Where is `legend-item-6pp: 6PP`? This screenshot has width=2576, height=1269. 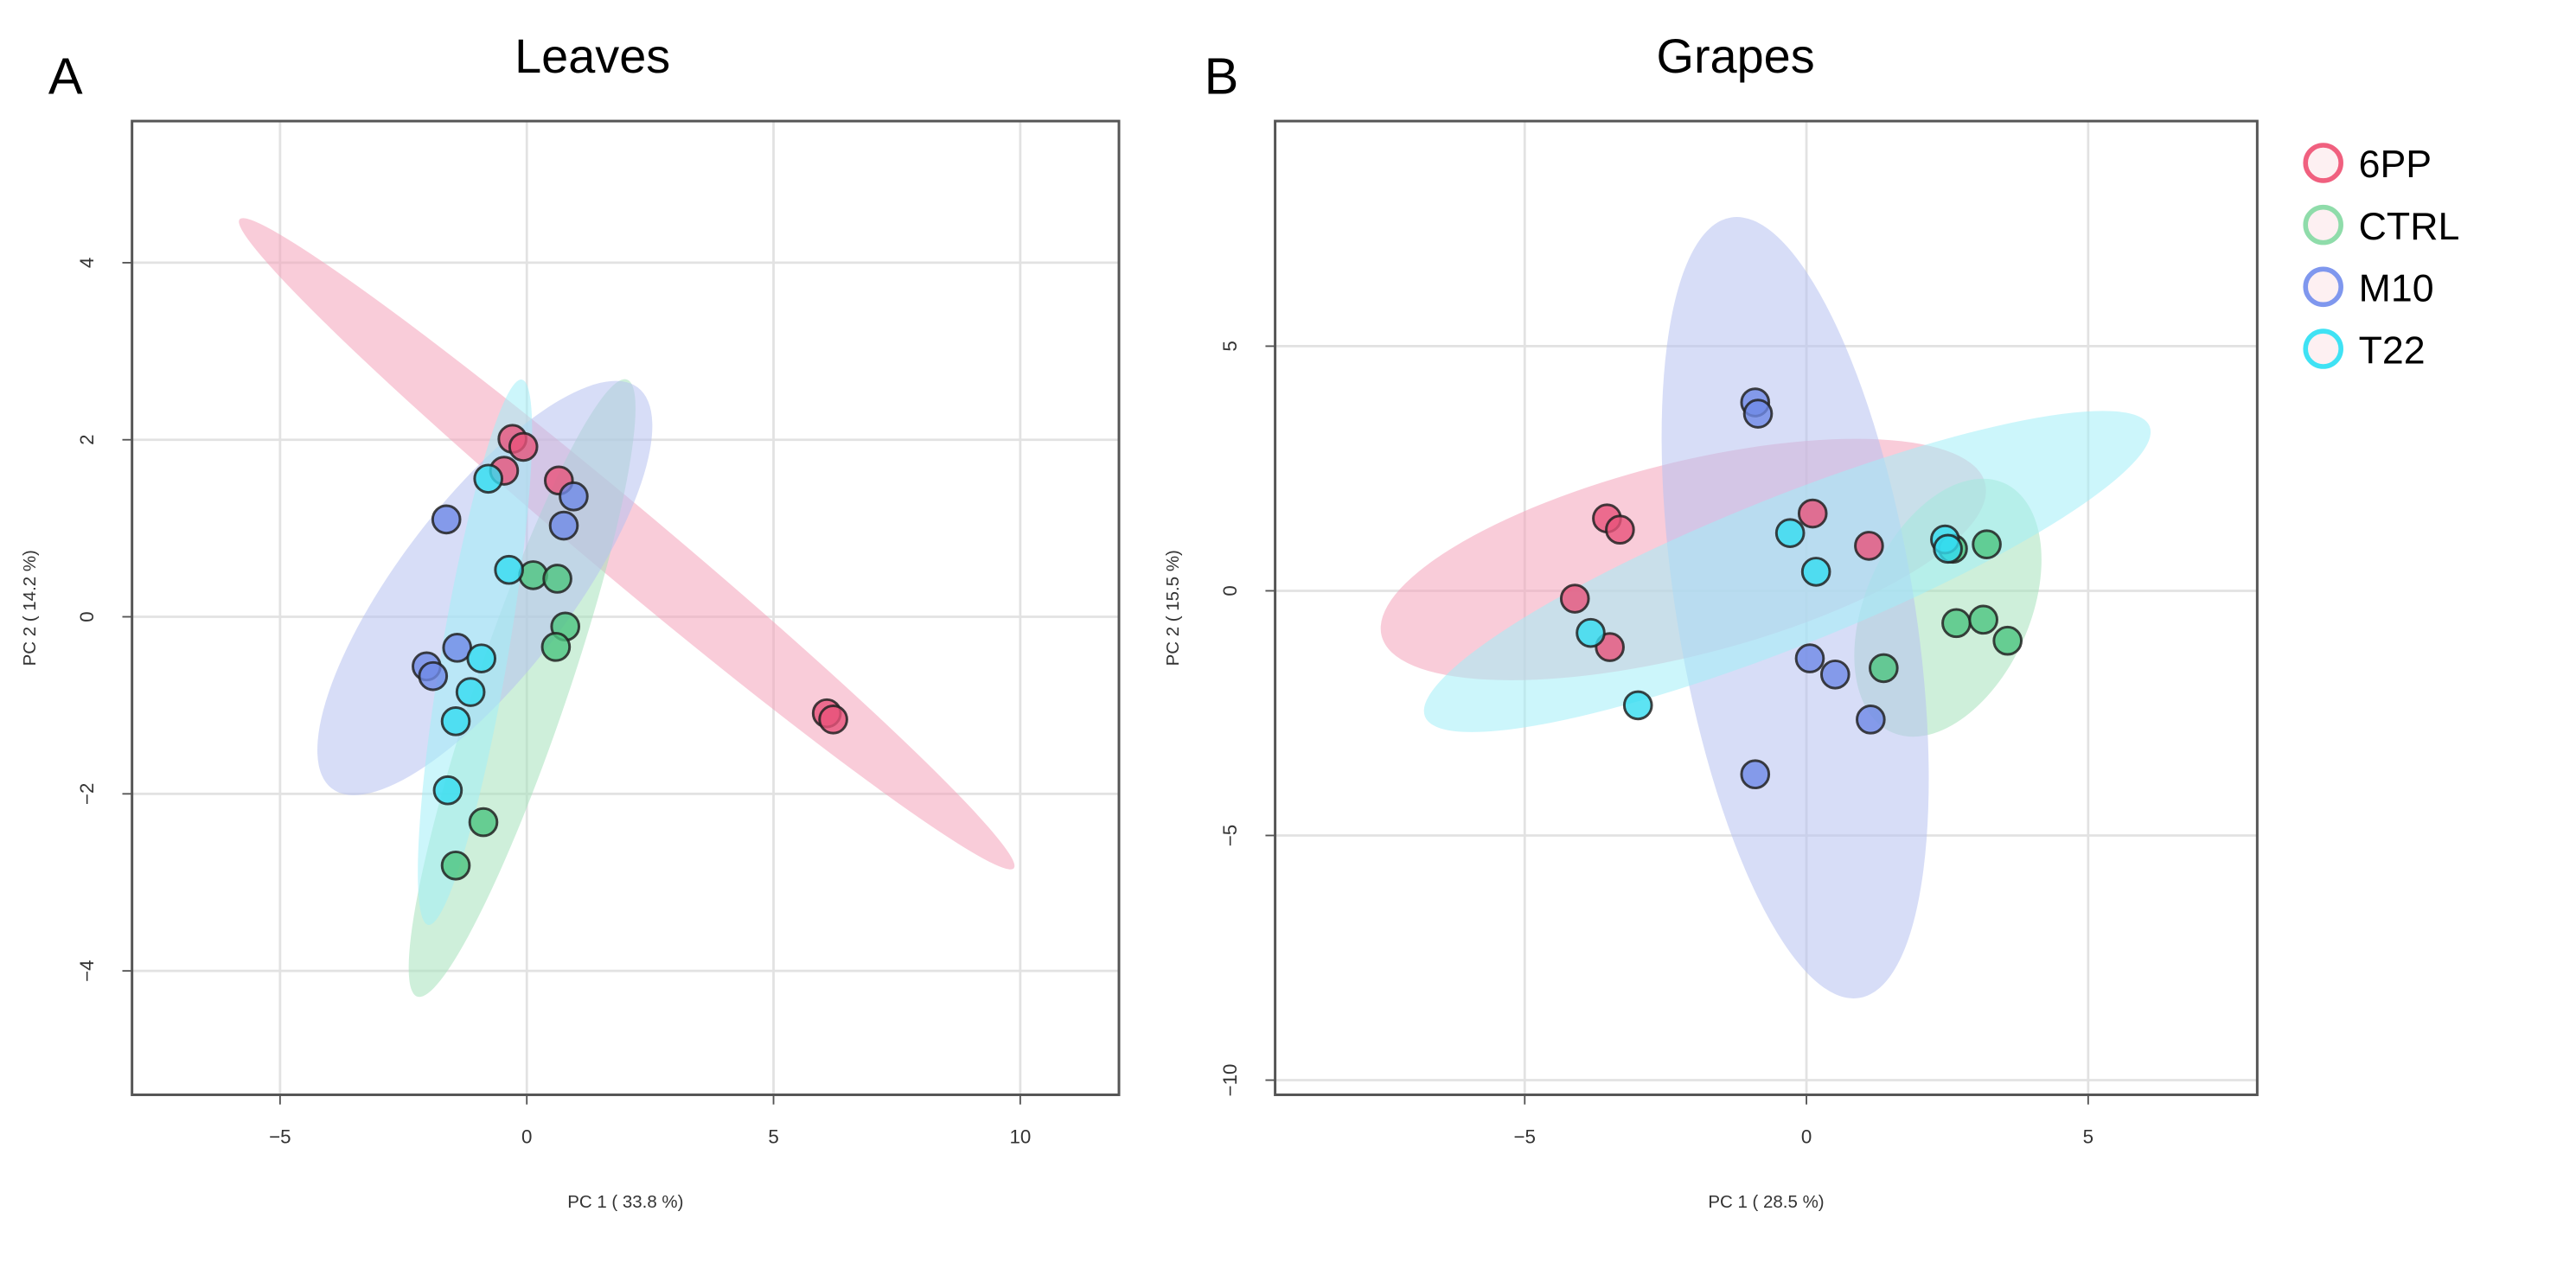
legend-item-6pp: 6PP is located at coordinates (2368, 164).